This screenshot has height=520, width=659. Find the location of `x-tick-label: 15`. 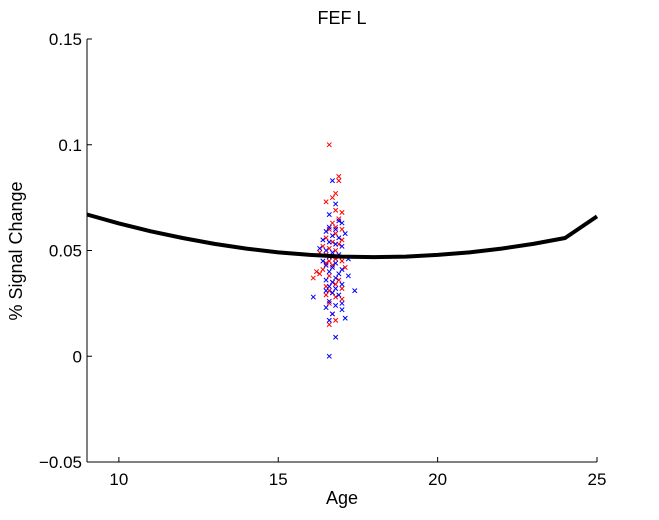

x-tick-label: 15 is located at coordinates (278, 479).